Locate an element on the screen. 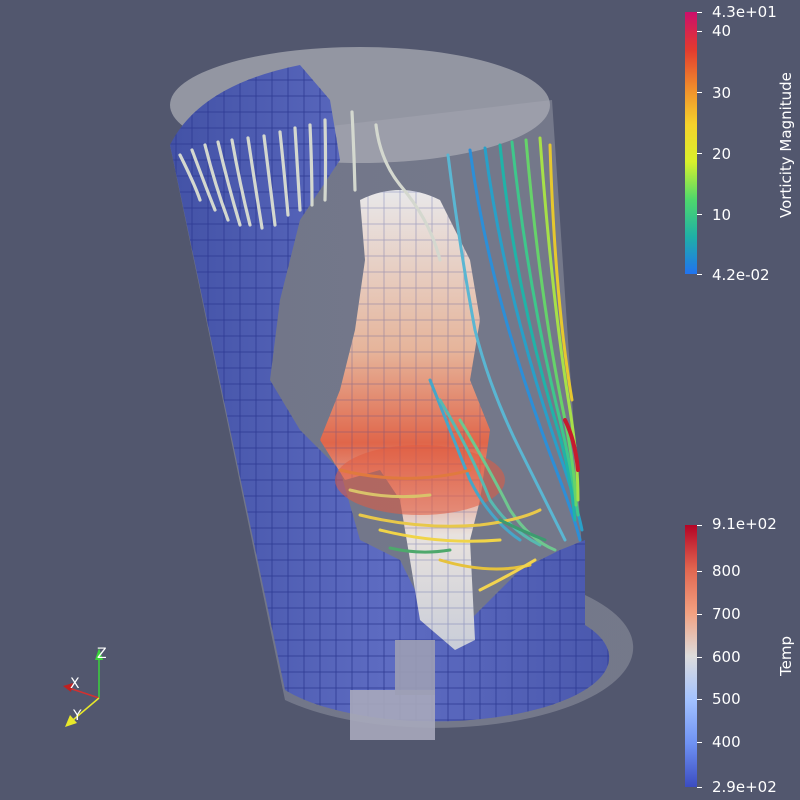 This screenshot has width=800, height=800. temp-tick-label: 800 is located at coordinates (726, 571).